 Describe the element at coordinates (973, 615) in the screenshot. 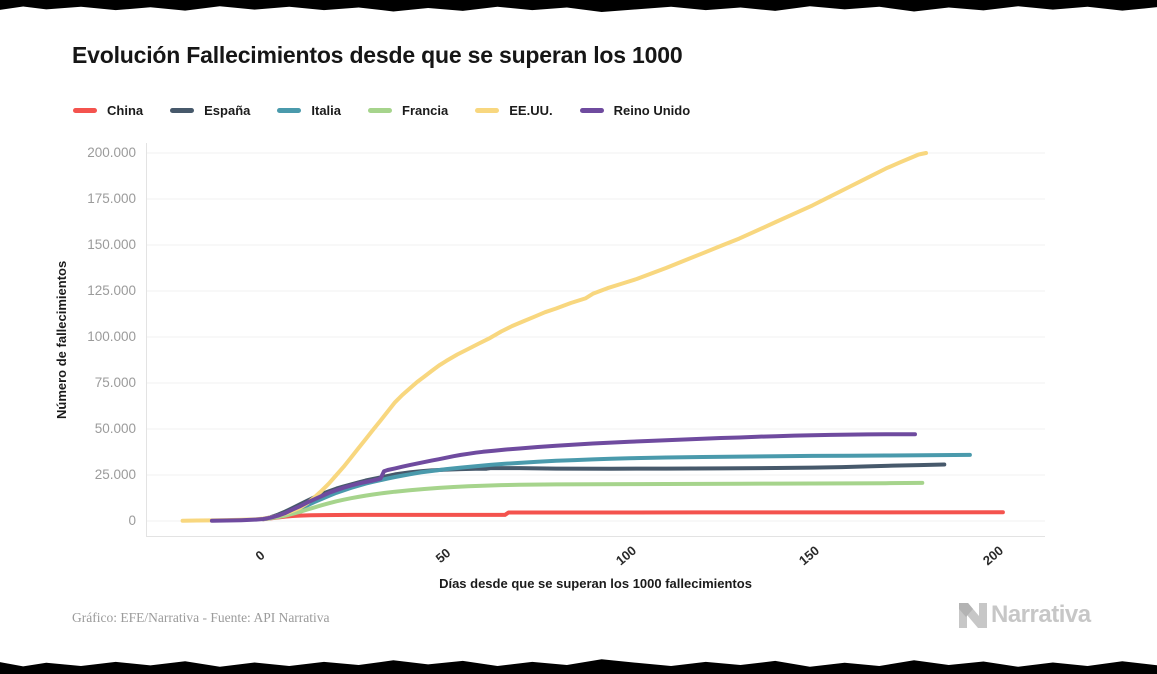

I see `narrativa-logo-icon` at that location.